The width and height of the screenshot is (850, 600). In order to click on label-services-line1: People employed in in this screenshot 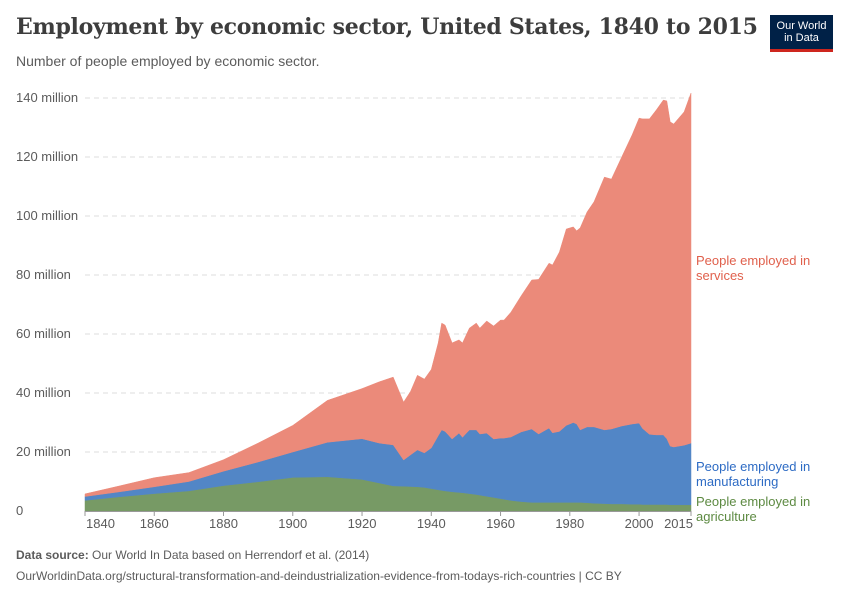, I will do `click(753, 260)`.